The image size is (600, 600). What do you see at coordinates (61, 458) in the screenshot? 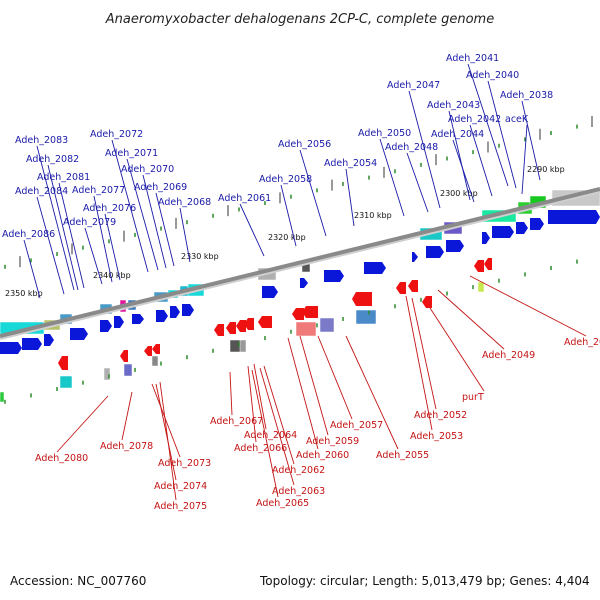
I see `reverse-gene-label: Adeh_2080` at bounding box center [61, 458].